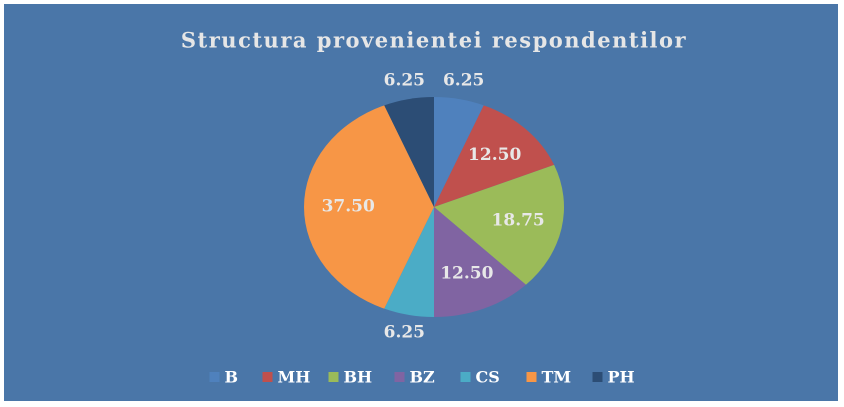  I want to click on legend-label: BZ, so click(423, 377).